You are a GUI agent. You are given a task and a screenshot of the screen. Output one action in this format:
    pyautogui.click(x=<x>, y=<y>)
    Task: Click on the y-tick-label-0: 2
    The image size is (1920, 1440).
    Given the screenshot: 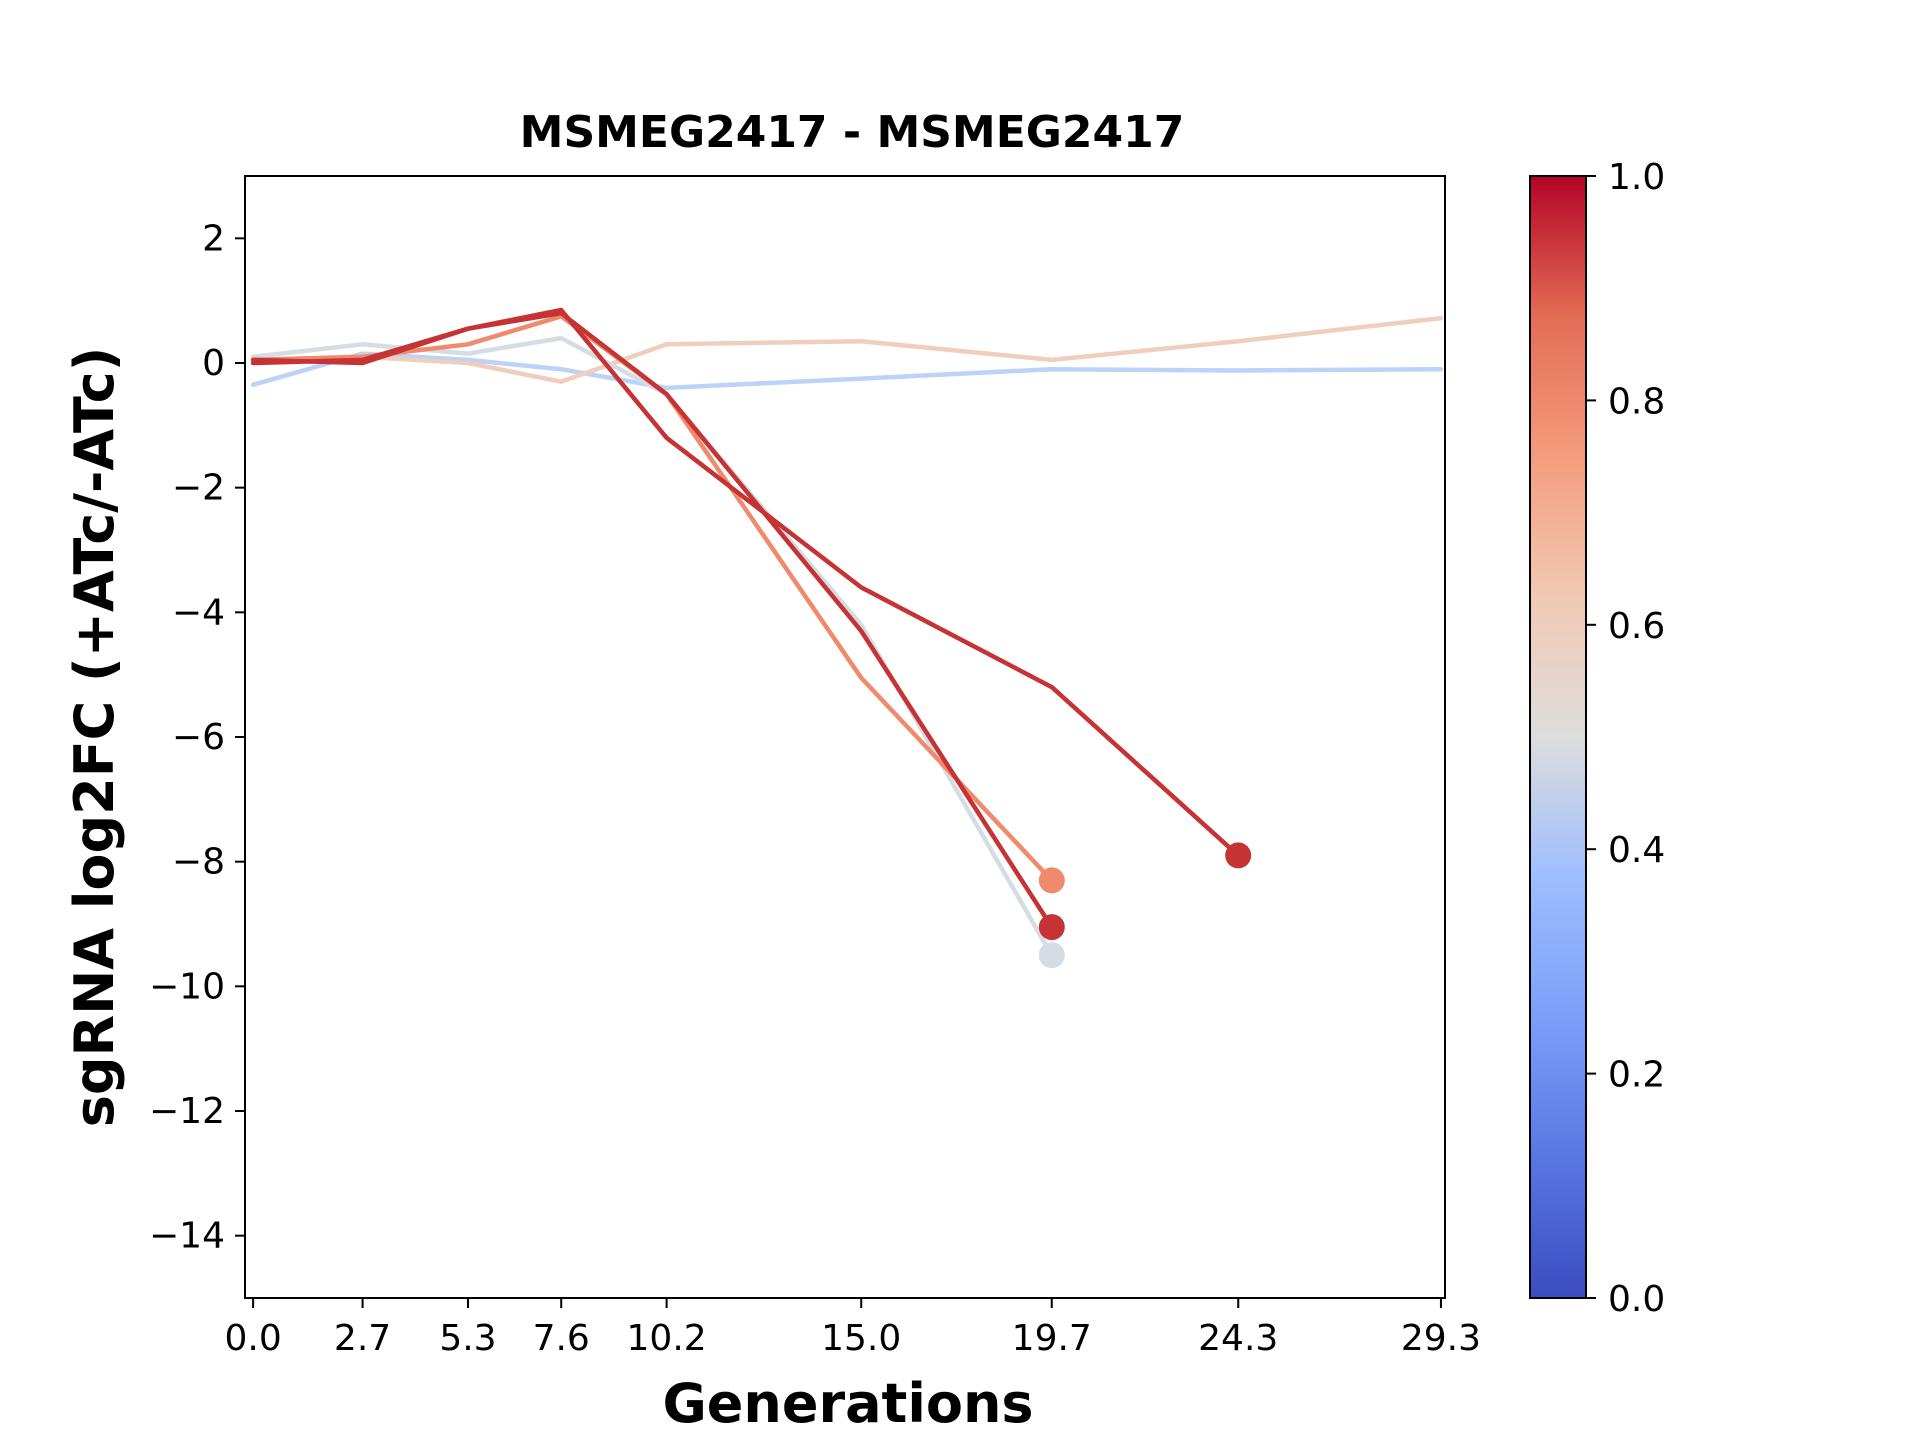 What is the action you would take?
    pyautogui.click(x=213, y=238)
    